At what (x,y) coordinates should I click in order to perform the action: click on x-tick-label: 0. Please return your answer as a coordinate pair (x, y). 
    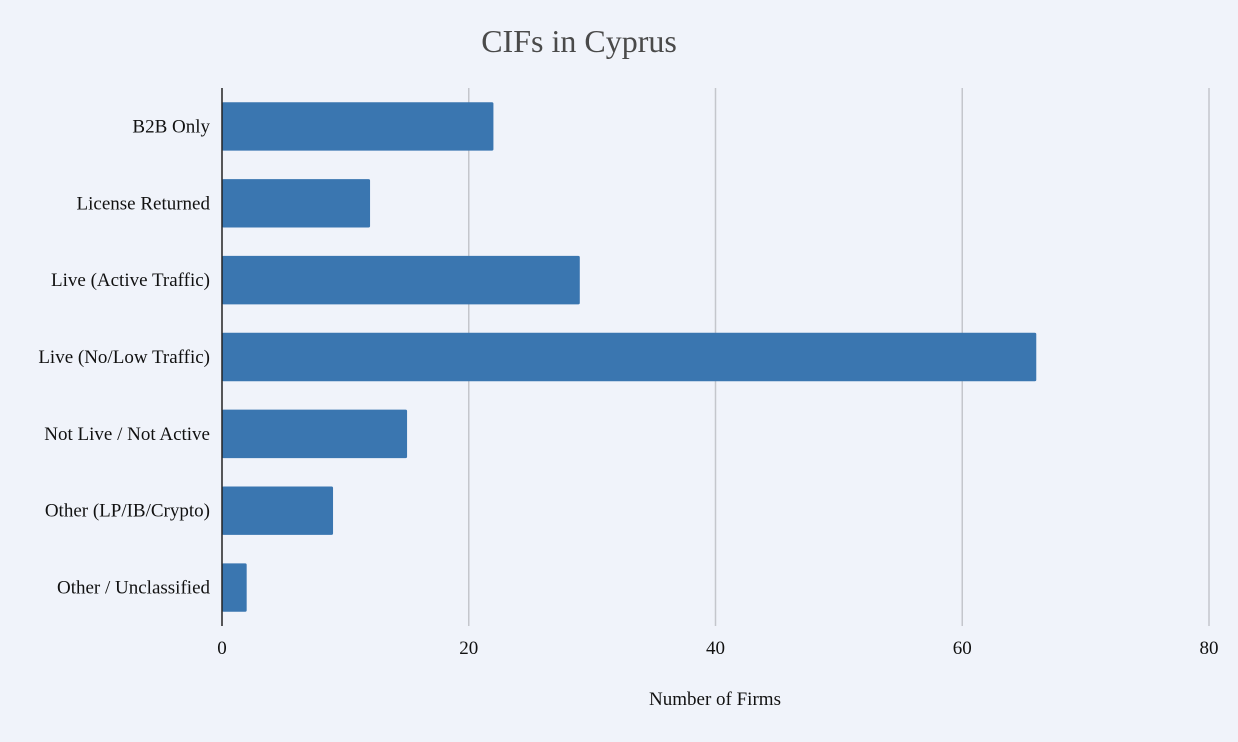
    Looking at the image, I should click on (222, 648).